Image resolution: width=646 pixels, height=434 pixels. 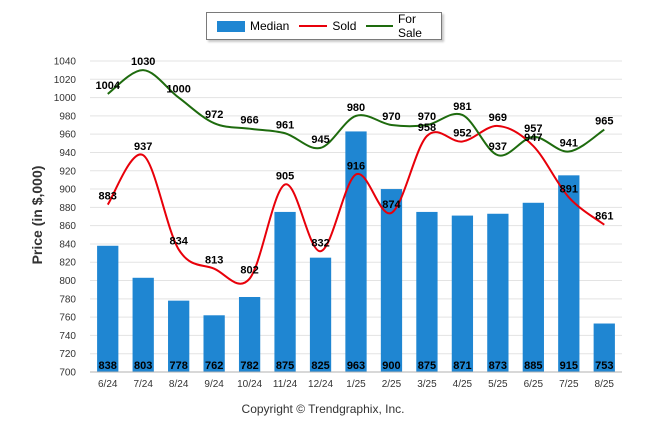 I want to click on for-sale-data-label: 970, so click(x=427, y=117).